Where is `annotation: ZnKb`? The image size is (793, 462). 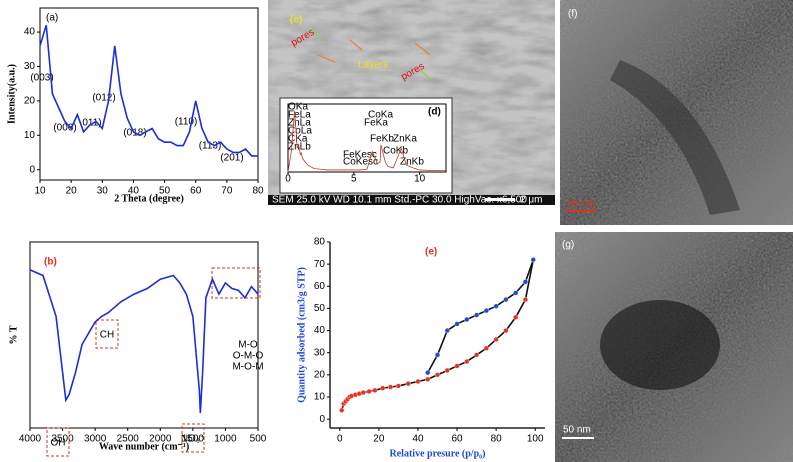
annotation: ZnKb is located at coordinates (412, 162).